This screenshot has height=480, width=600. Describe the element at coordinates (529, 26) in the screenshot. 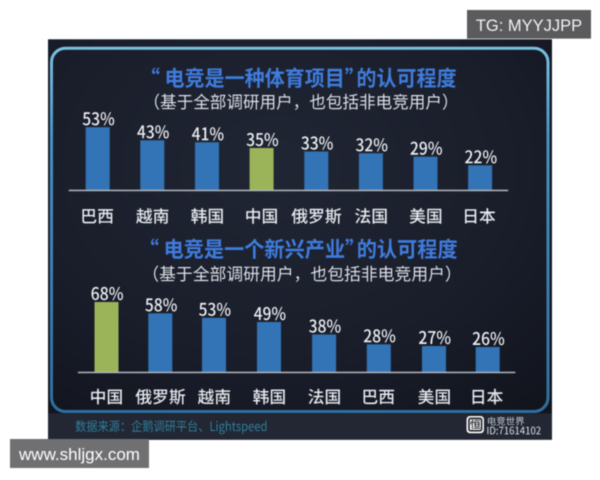

I see `svg-text: TG: MYYJJPP` at that location.